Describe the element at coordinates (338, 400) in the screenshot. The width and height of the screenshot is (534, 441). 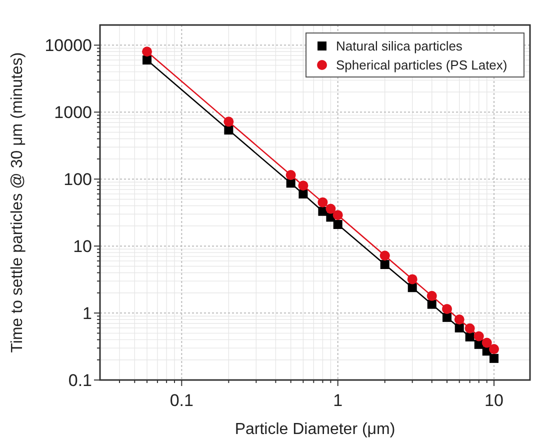
I see `x-tick-label: 1` at that location.